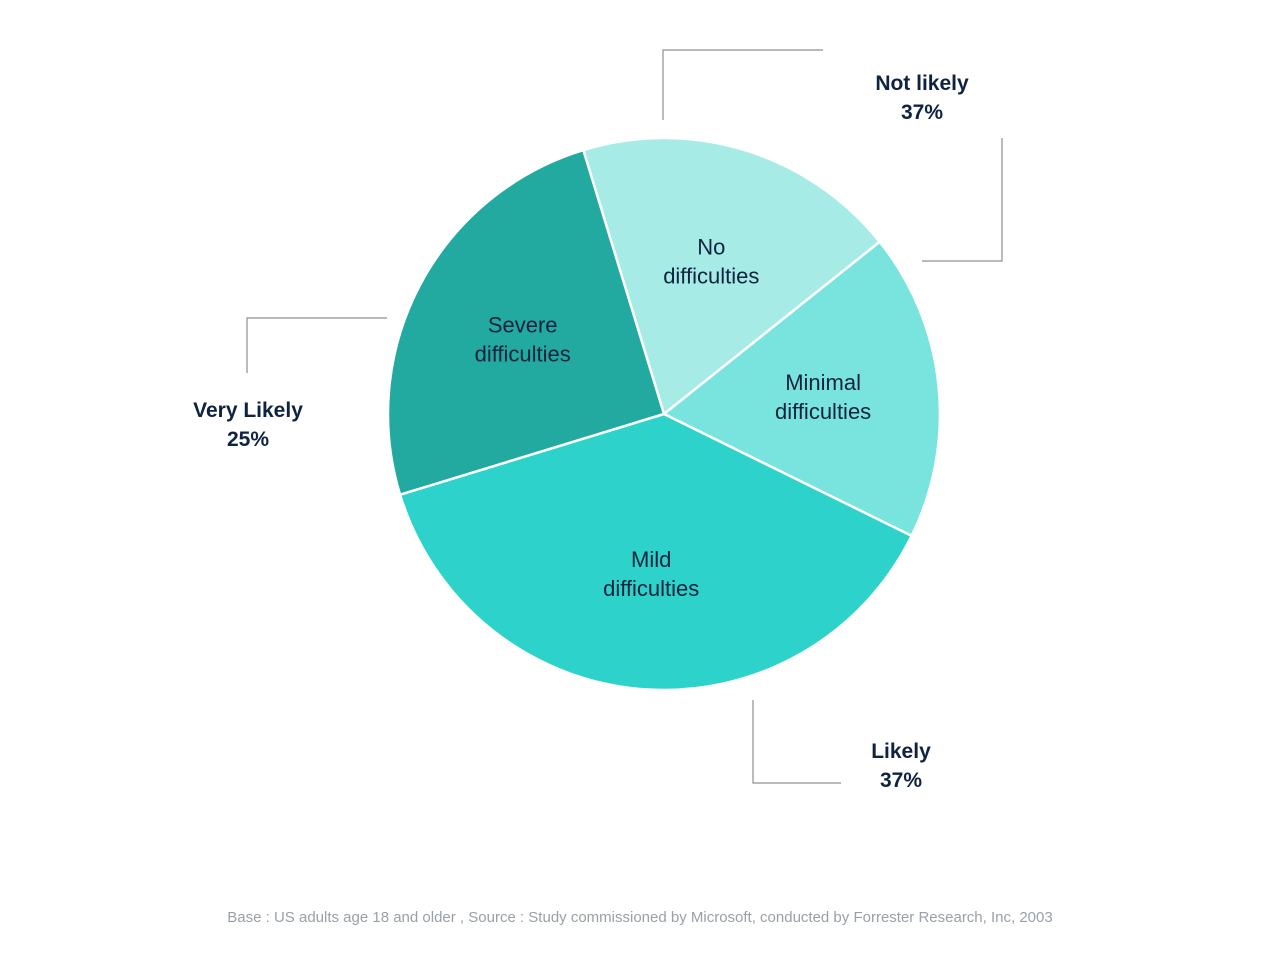  What do you see at coordinates (796, 742) in the screenshot?
I see `leader-line-likely` at bounding box center [796, 742].